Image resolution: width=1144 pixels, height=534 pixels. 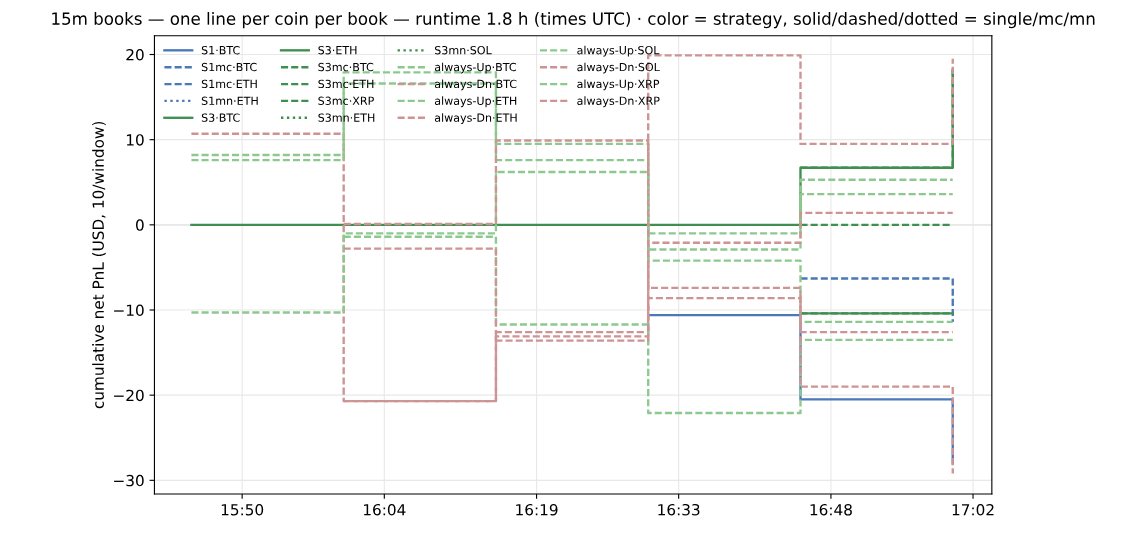 What do you see at coordinates (463, 50) in the screenshot?
I see `legend-label: S3mn·SOL` at bounding box center [463, 50].